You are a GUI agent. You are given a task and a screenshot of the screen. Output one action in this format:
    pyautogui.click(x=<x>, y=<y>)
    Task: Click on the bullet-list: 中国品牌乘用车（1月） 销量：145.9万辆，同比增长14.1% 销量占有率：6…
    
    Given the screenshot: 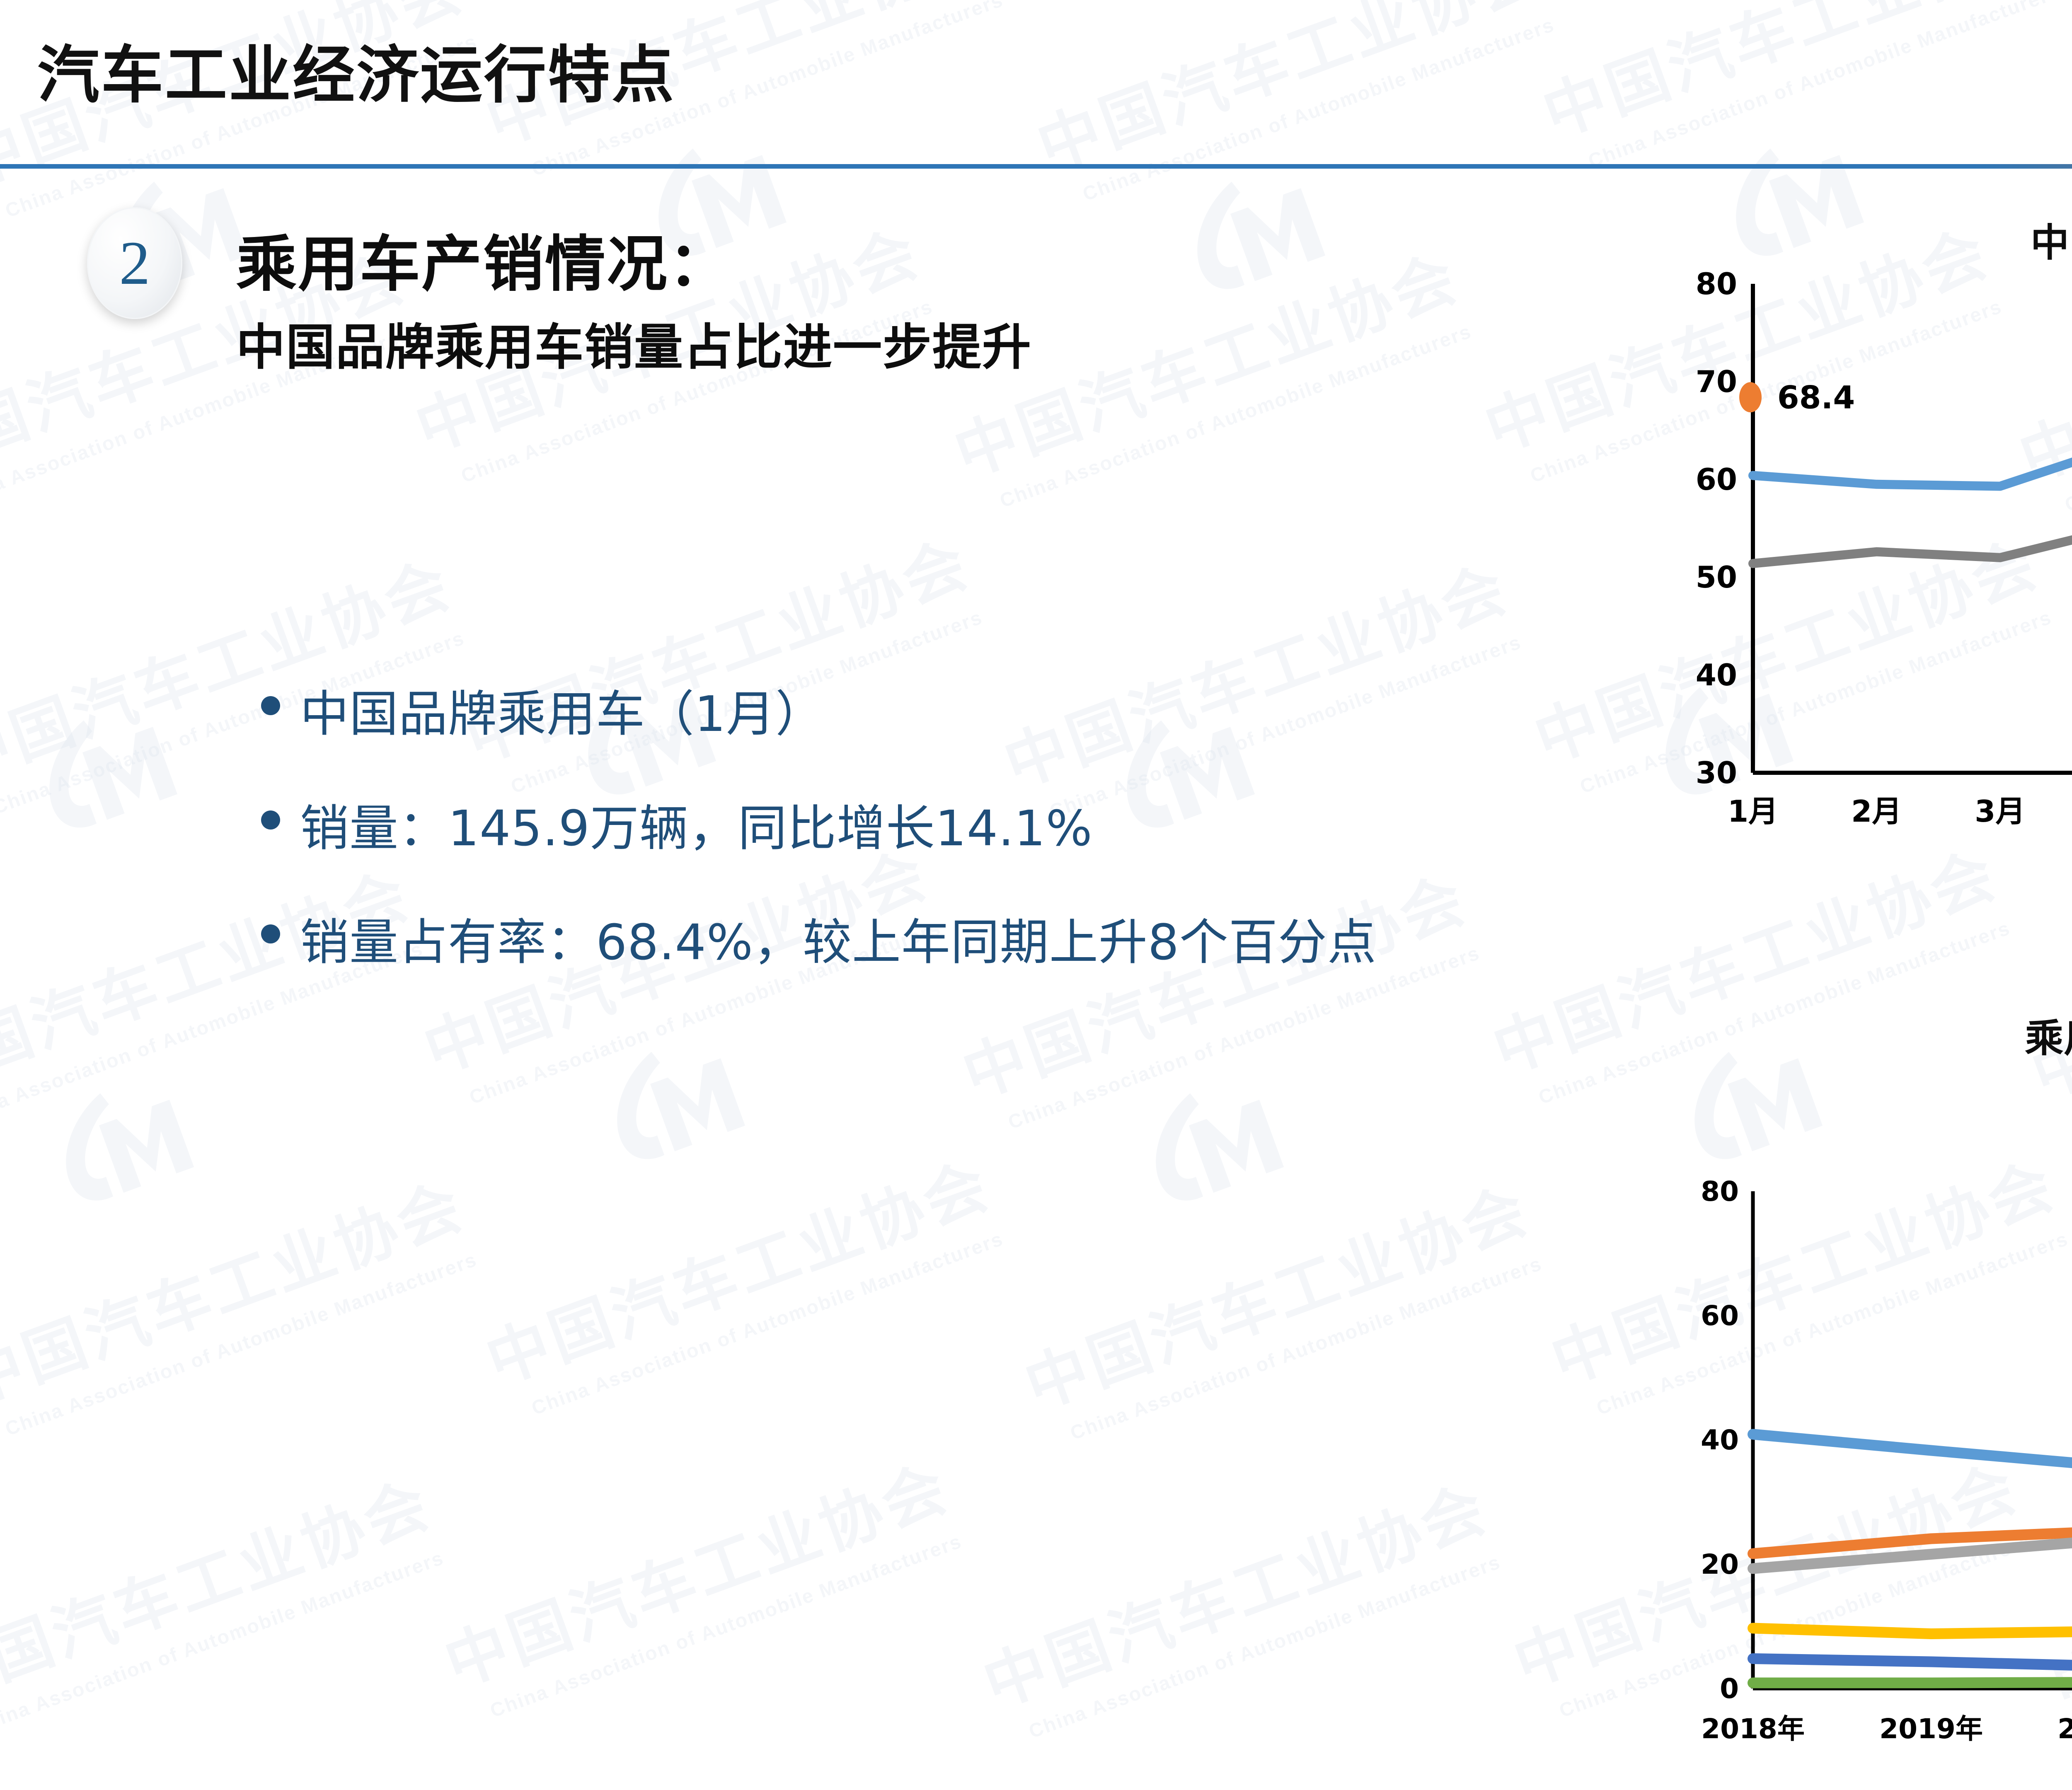 What is the action you would take?
    pyautogui.click(x=934, y=851)
    